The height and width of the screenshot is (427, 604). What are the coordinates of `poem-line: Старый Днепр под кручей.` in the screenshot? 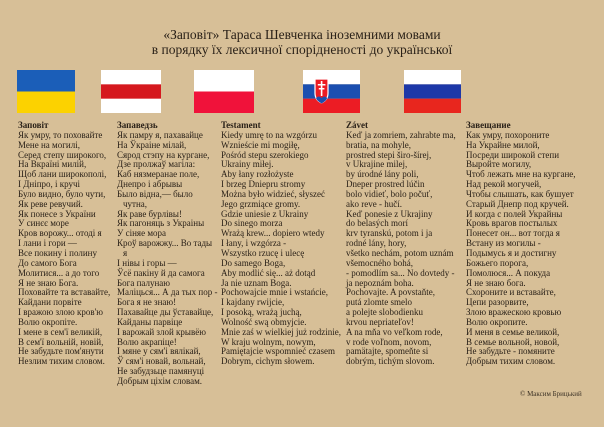 It's located at (517, 203).